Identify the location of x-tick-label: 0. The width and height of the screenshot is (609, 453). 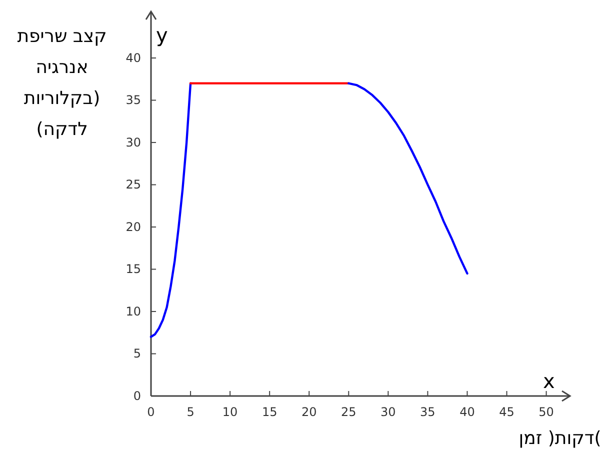
(151, 412).